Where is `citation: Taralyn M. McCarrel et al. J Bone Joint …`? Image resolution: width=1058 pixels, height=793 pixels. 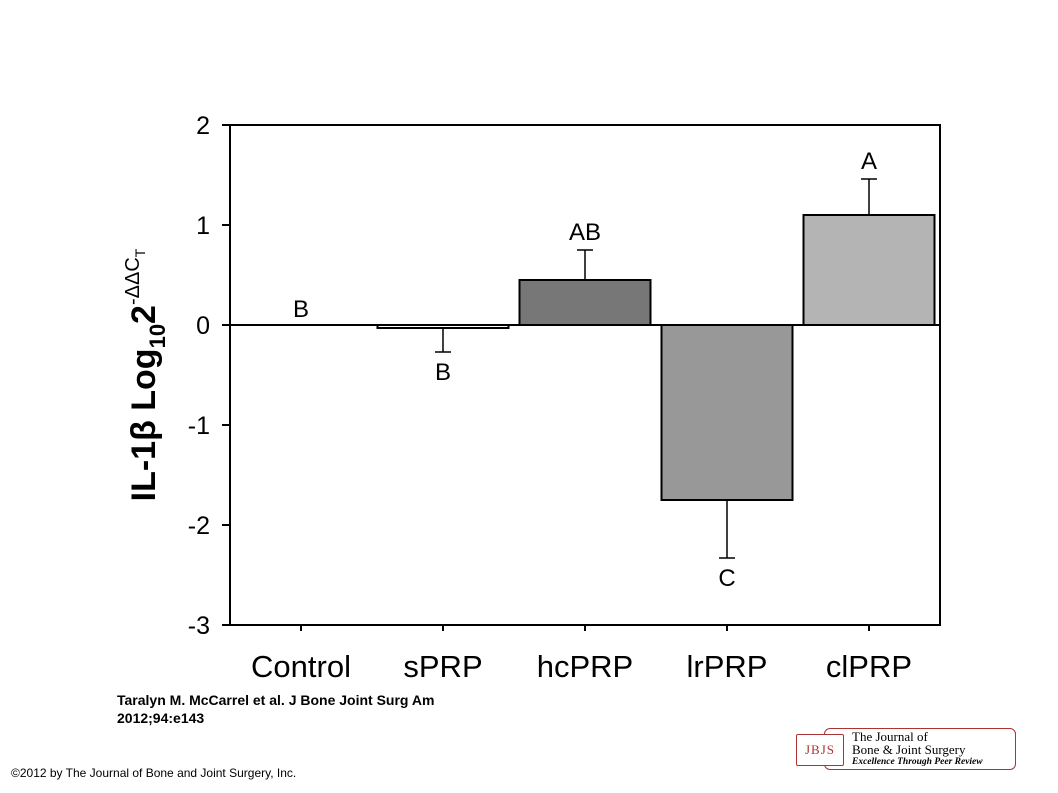 citation: Taralyn M. McCarrel et al. J Bone Joint … is located at coordinates (275, 709).